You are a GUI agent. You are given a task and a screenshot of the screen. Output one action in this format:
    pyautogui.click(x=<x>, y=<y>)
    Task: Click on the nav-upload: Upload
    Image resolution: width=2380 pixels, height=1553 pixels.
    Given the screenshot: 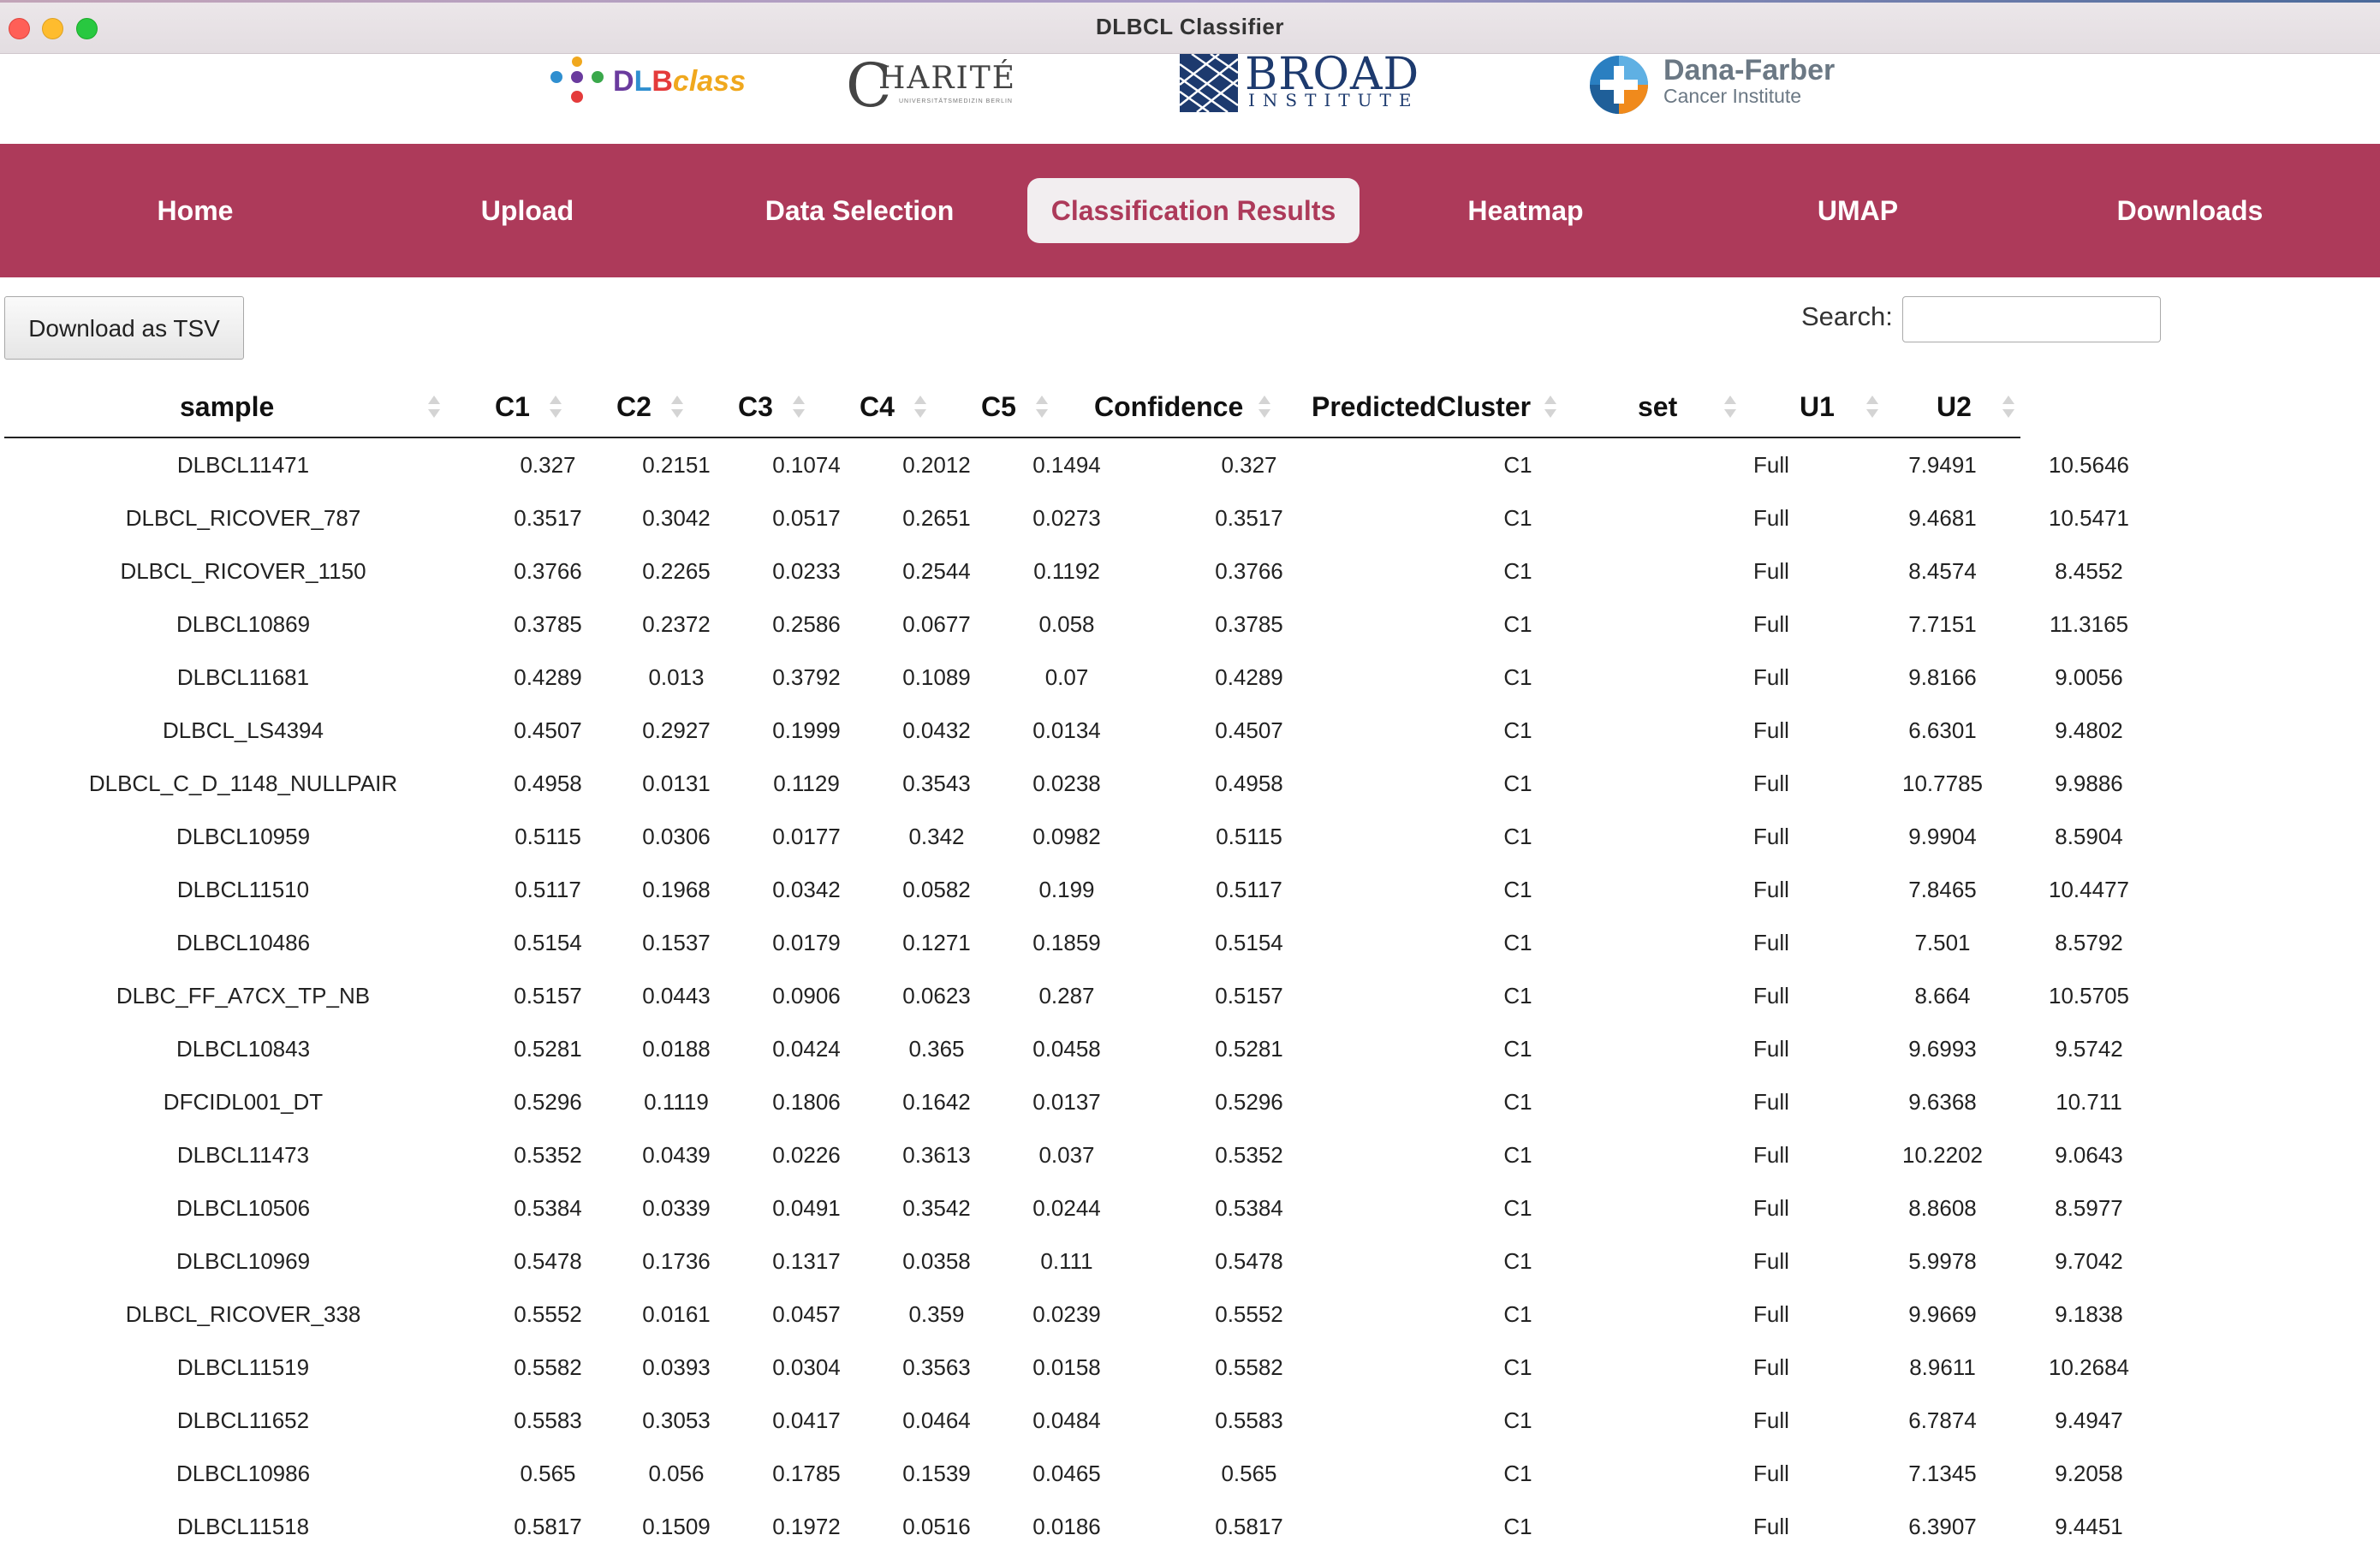 What is the action you would take?
    pyautogui.click(x=527, y=211)
    